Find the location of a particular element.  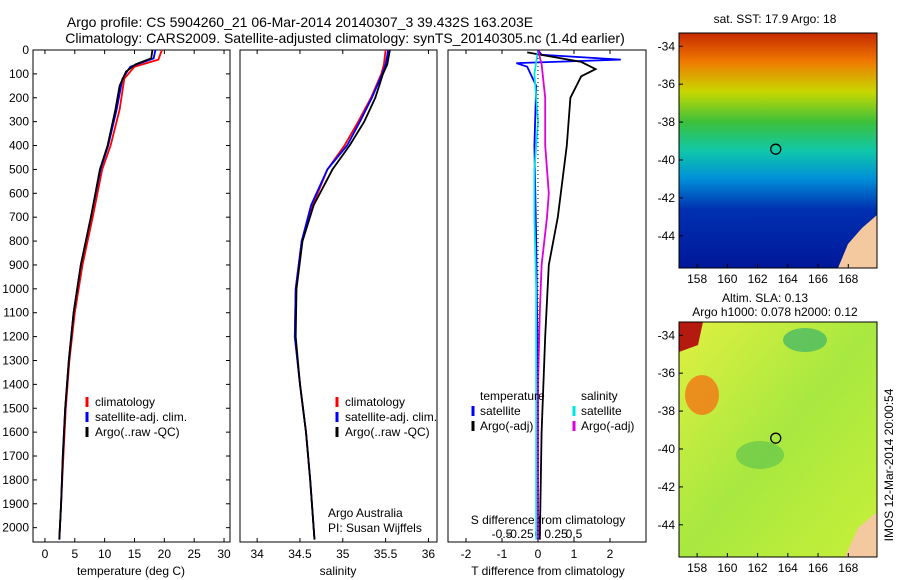

sst-land is located at coordinates (857, 241).